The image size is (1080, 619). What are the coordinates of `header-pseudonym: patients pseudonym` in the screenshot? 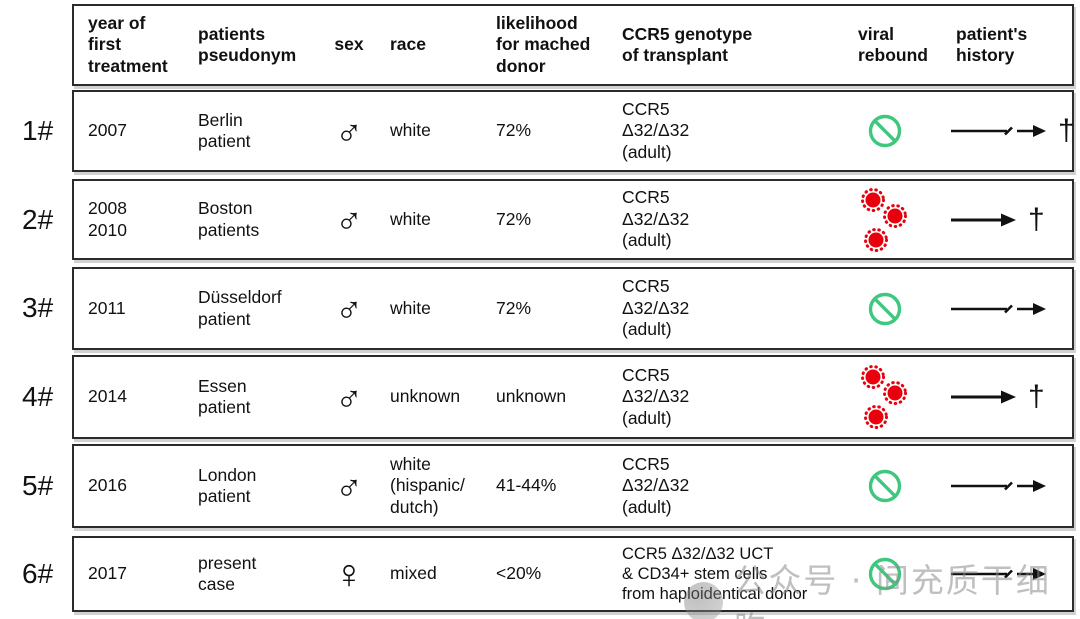 It's located at (247, 44).